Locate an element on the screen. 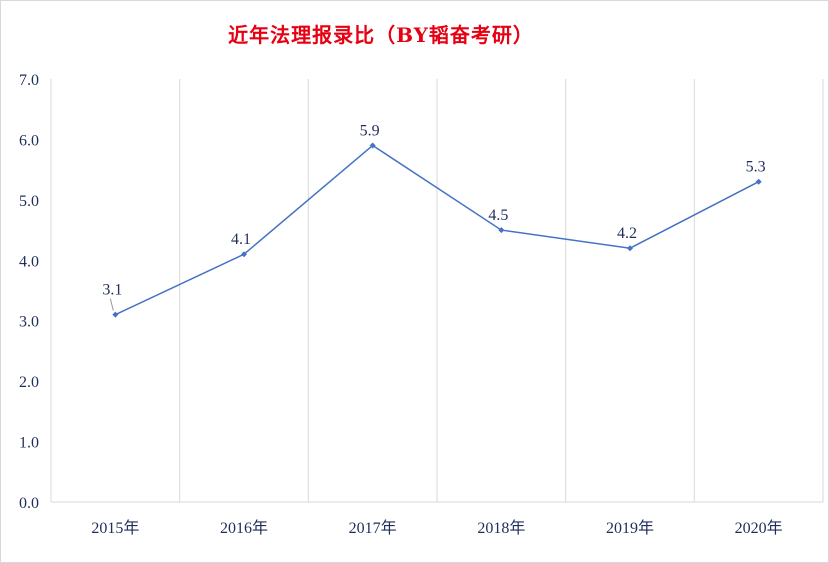 This screenshot has height=563, width=829. data-label: 5.3 is located at coordinates (756, 167).